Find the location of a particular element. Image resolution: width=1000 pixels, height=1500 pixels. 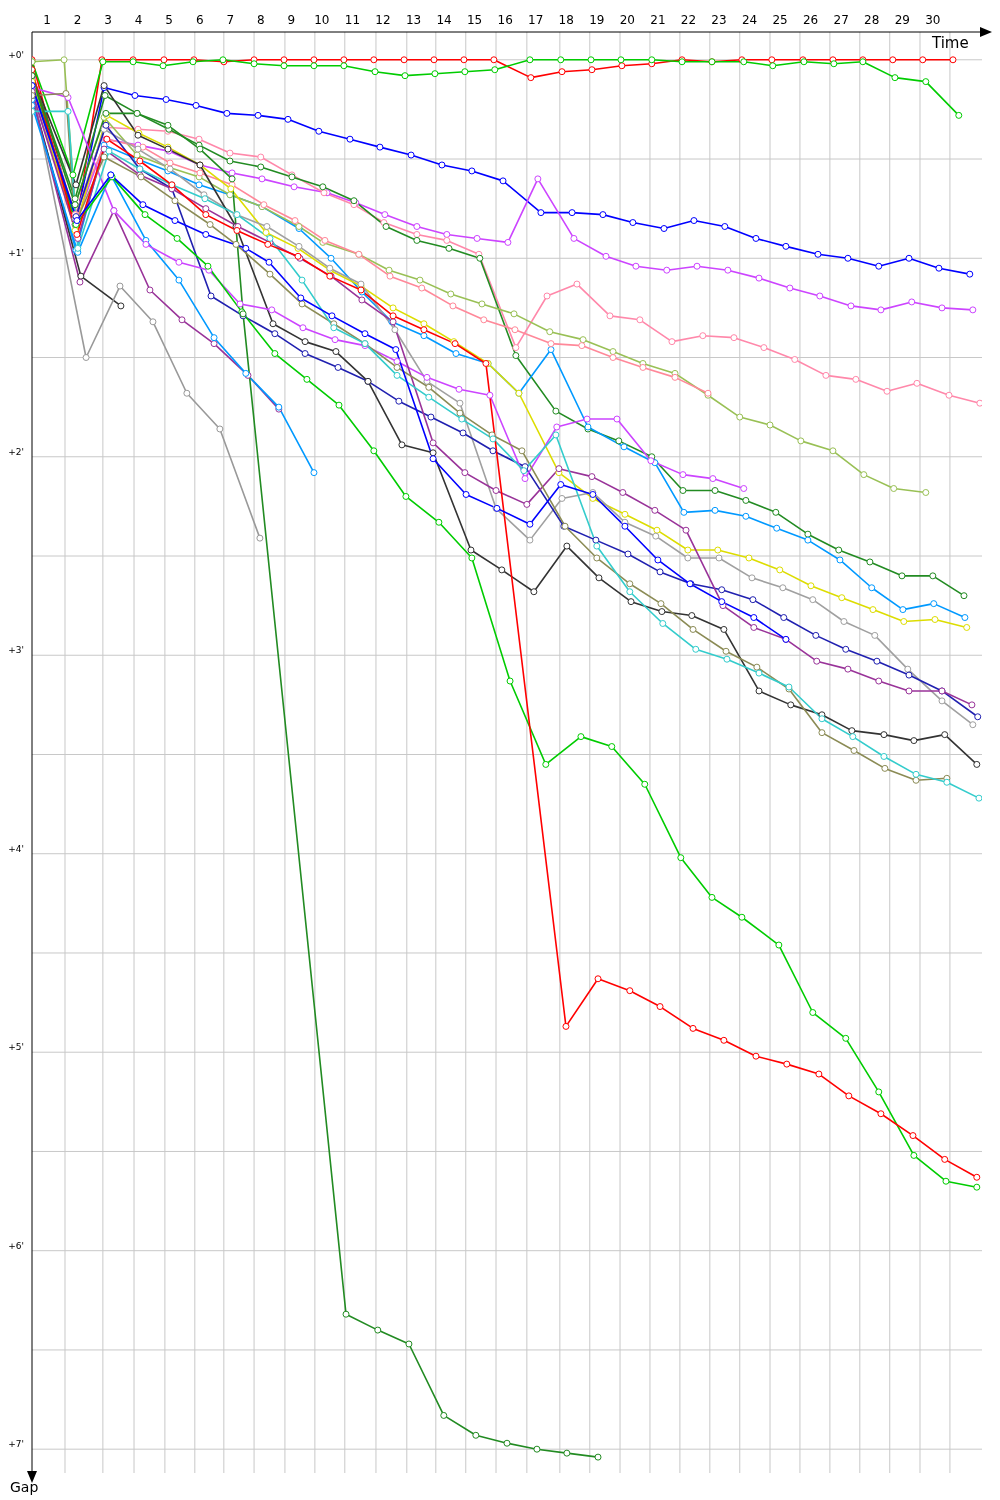

x-tick-label: 19 is located at coordinates (597, 20).